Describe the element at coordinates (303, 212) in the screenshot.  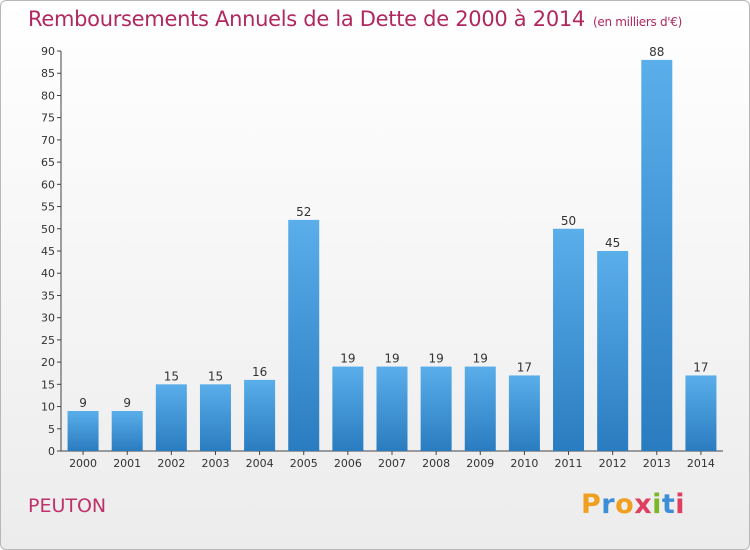
I see `data-label: 52` at that location.